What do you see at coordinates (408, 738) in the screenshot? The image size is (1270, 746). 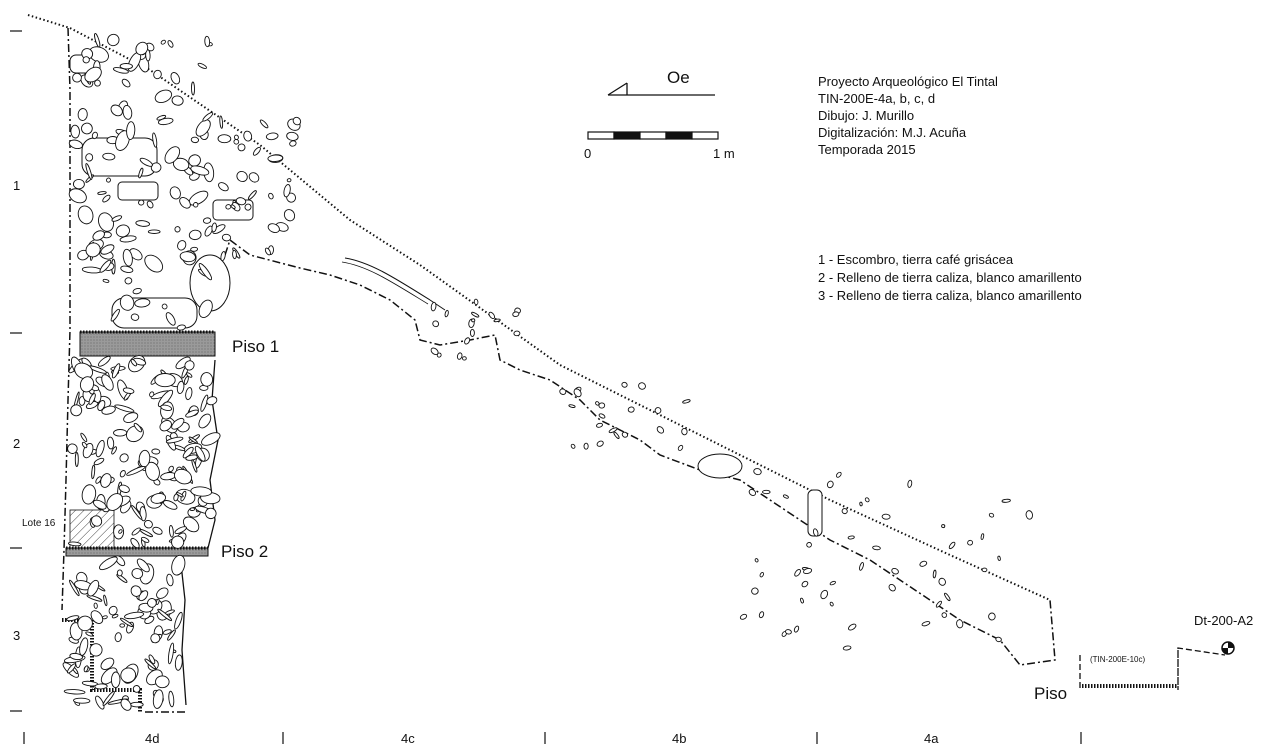 I see `unit-label-4c: 4c` at bounding box center [408, 738].